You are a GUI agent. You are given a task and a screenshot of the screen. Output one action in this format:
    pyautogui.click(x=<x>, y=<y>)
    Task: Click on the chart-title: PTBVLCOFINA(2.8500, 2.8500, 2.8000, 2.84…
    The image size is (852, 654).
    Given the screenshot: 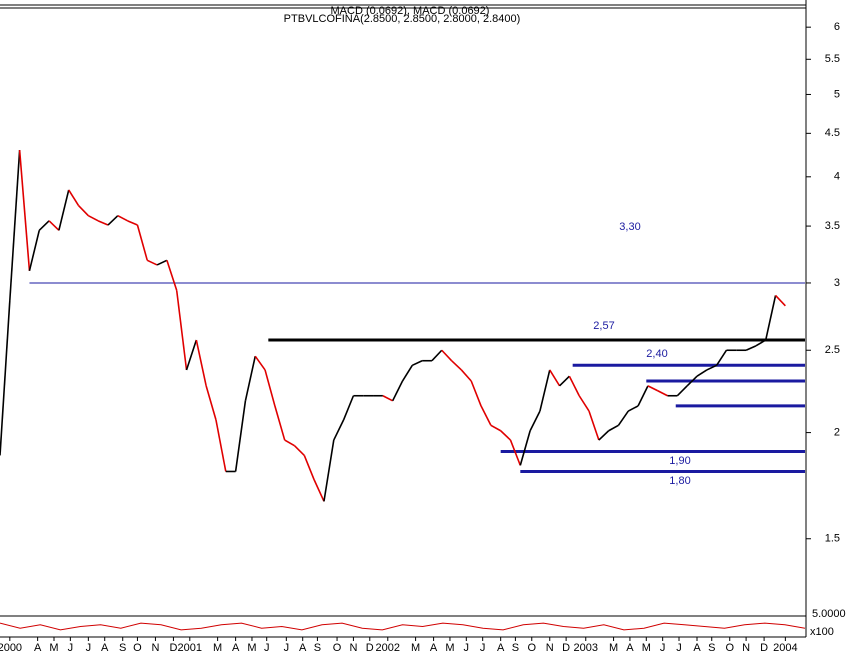 What is the action you would take?
    pyautogui.click(x=402, y=19)
    